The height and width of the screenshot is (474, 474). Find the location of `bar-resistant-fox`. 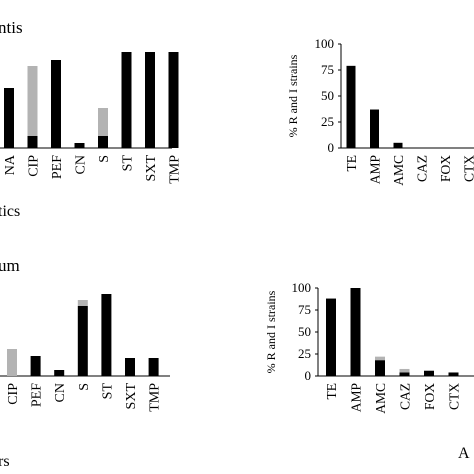

bar-resistant-fox is located at coordinates (429, 373).